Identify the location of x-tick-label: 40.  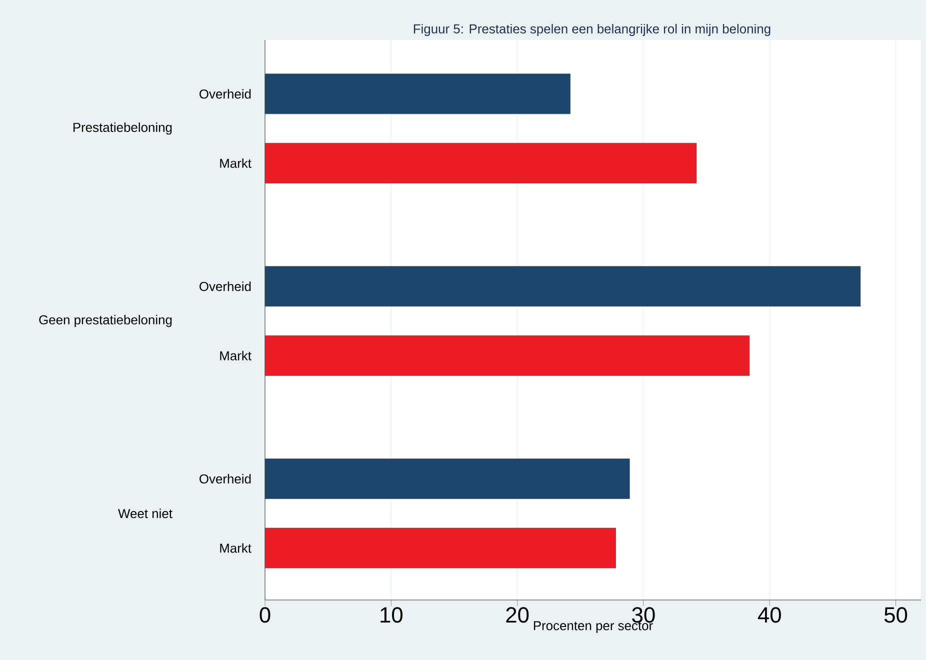
(769, 615).